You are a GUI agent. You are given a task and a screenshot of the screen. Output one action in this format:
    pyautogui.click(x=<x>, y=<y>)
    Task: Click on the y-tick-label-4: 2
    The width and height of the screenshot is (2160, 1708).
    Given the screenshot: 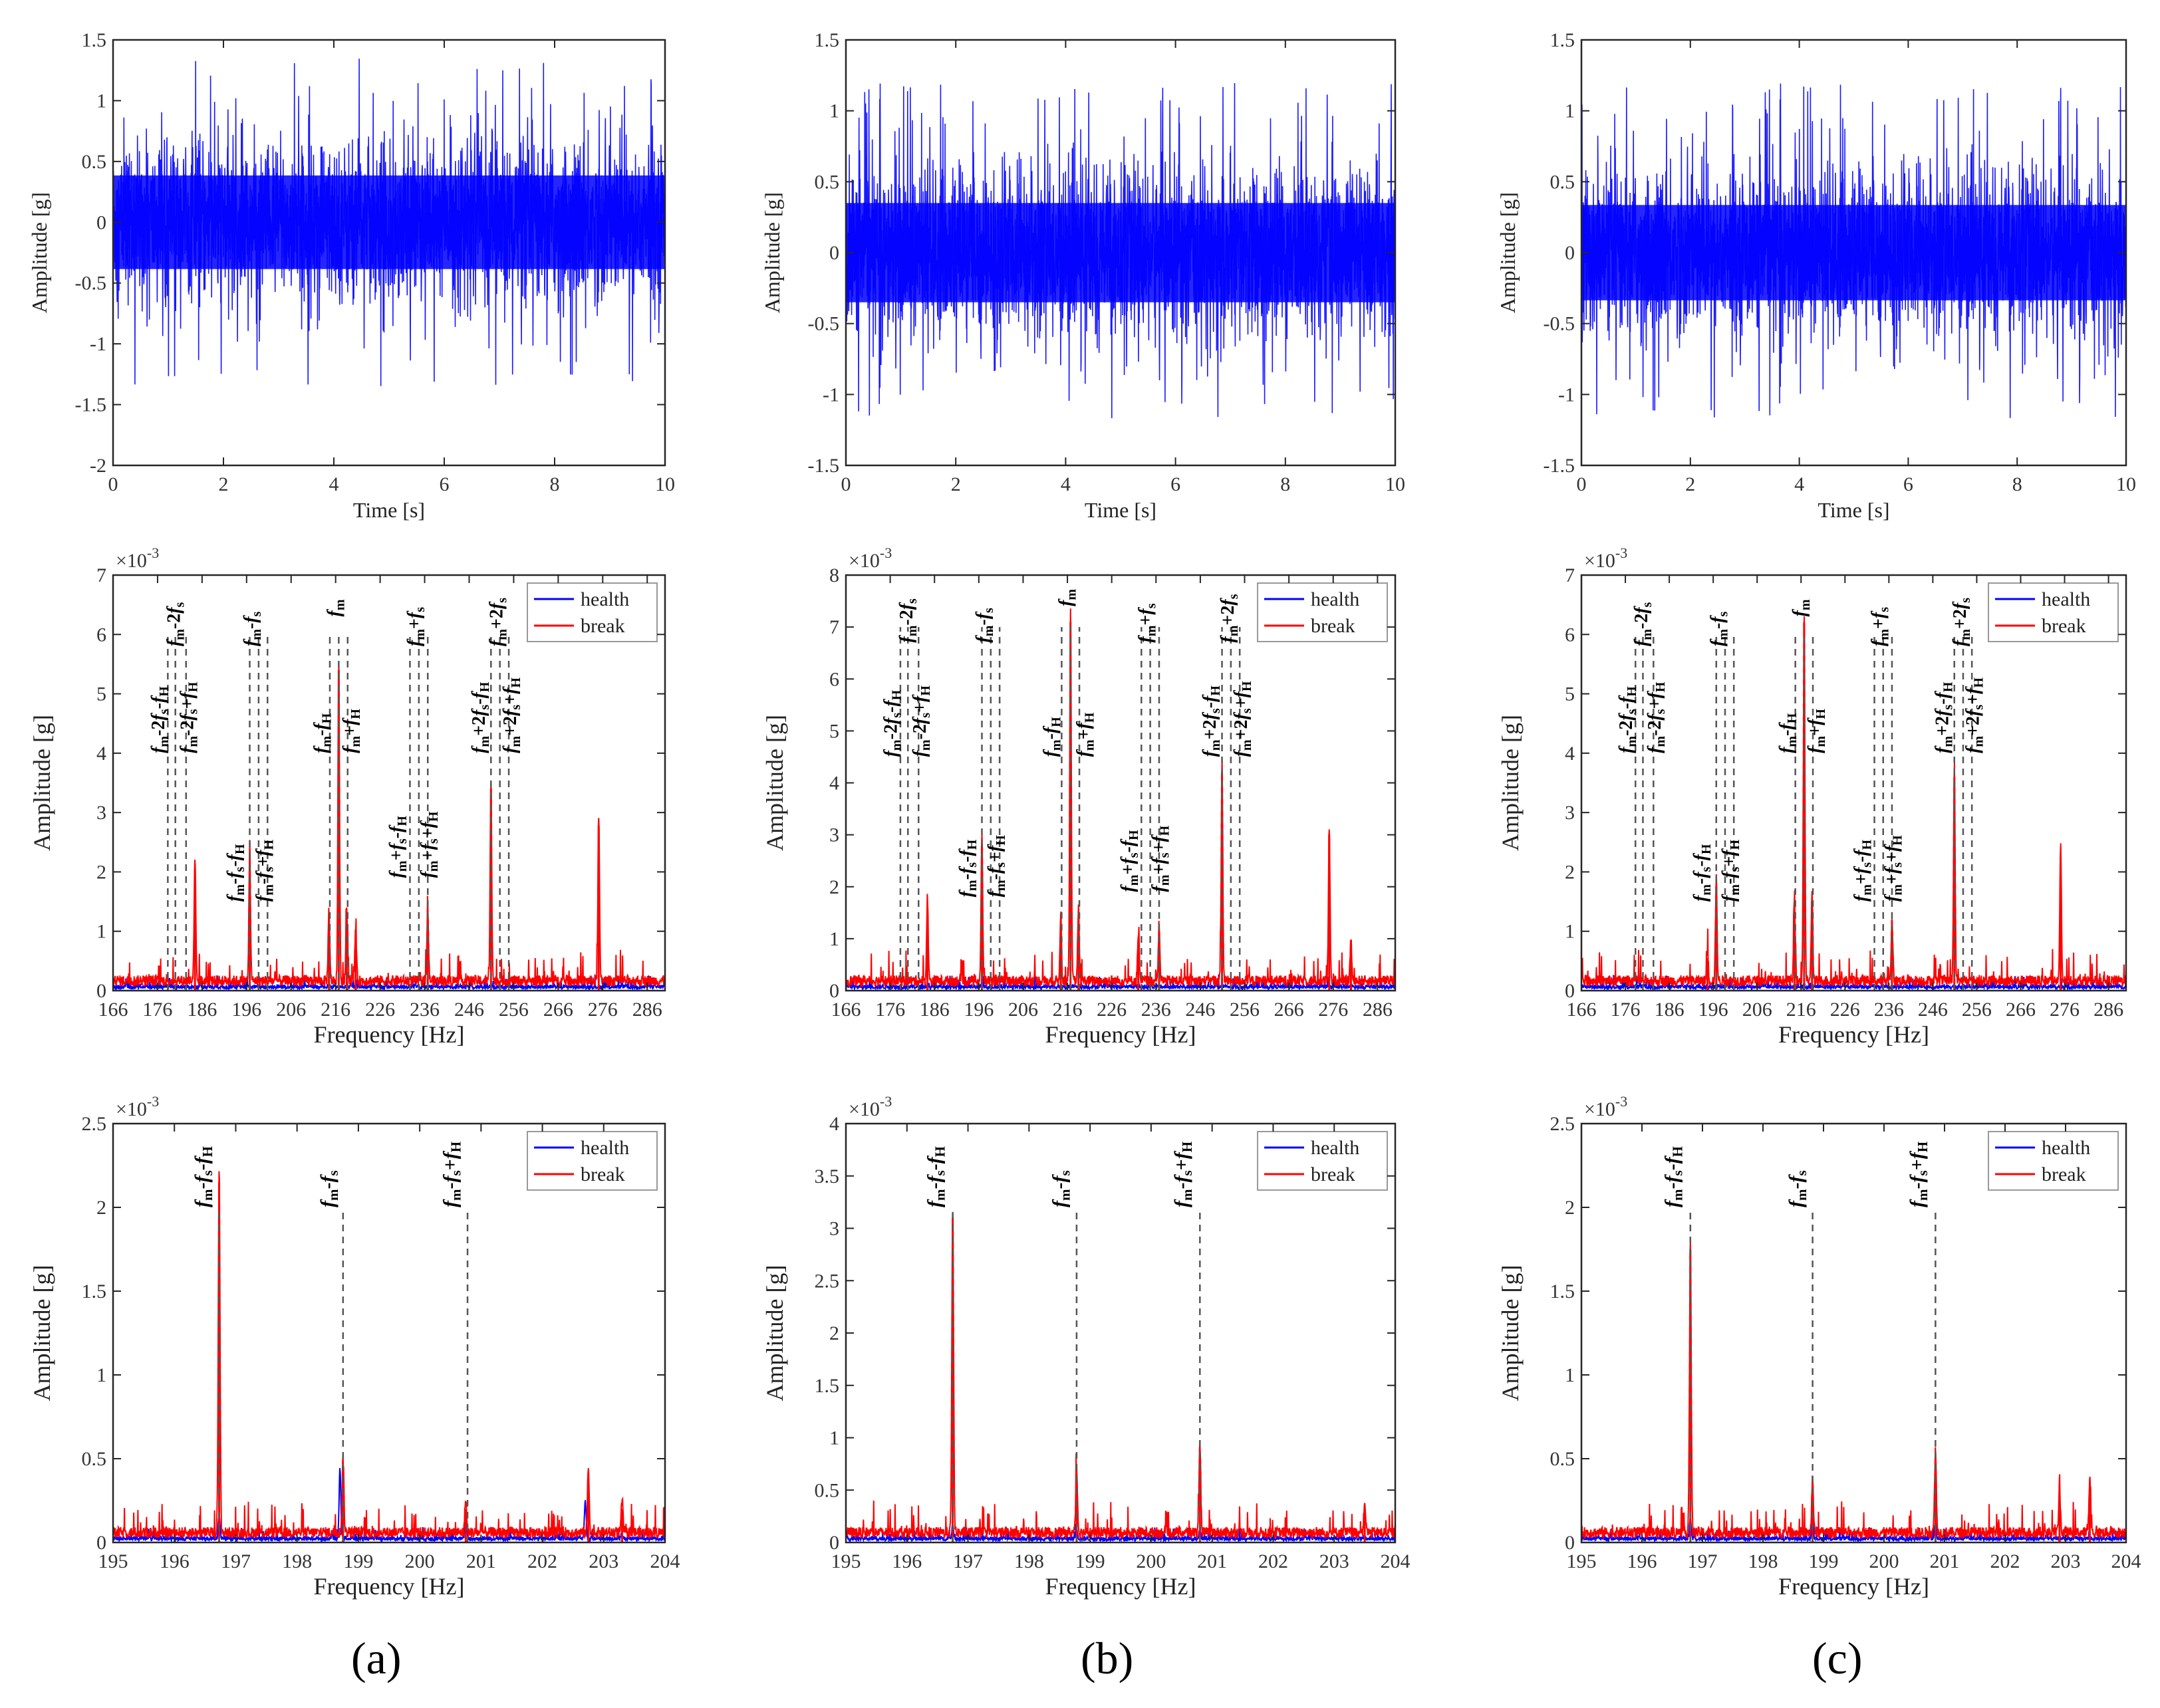 What is the action you would take?
    pyautogui.click(x=101, y=1208)
    